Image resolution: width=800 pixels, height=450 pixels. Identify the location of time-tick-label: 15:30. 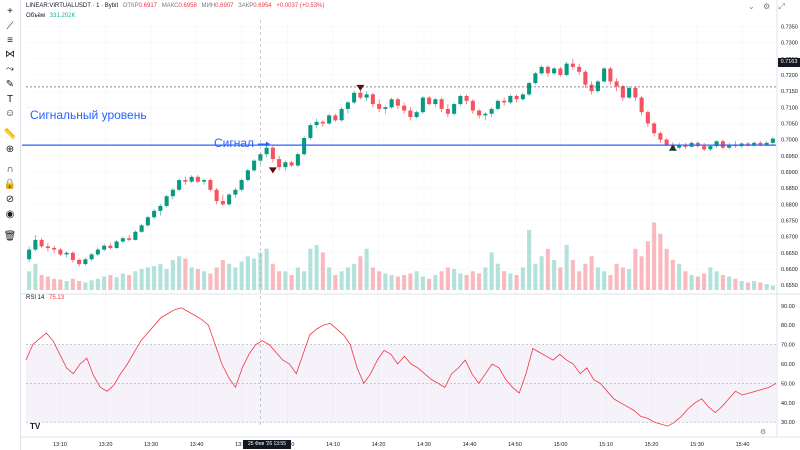
(697, 445).